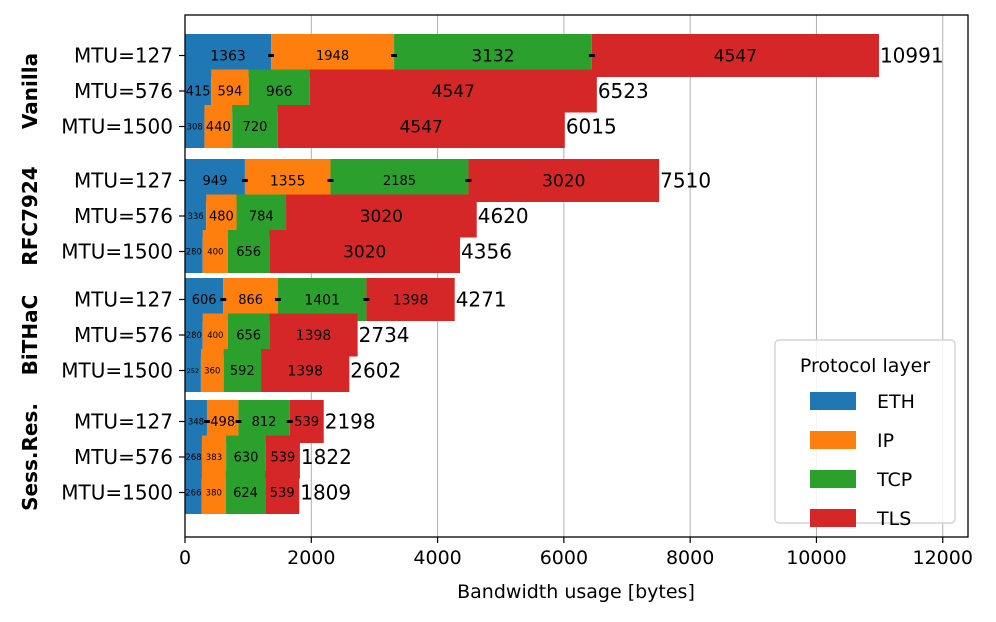 The height and width of the screenshot is (622, 996). I want to click on segment-label: 2185, so click(399, 181).